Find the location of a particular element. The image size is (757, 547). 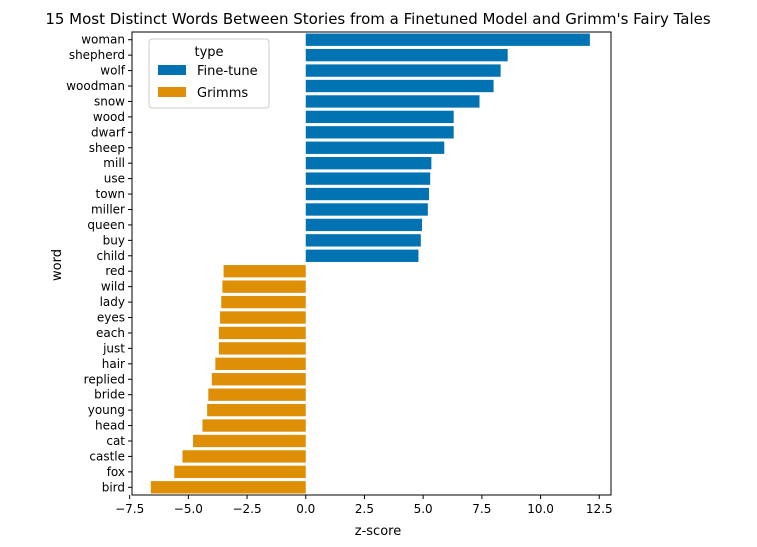

x-axis-label: z-score is located at coordinates (378, 531).